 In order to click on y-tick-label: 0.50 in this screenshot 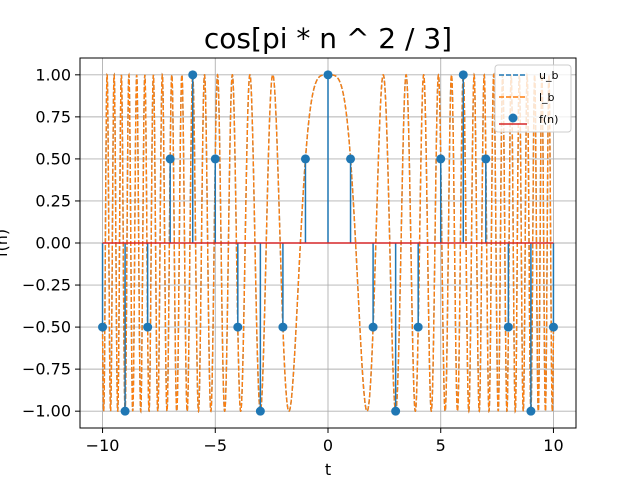, I will do `click(53, 158)`.